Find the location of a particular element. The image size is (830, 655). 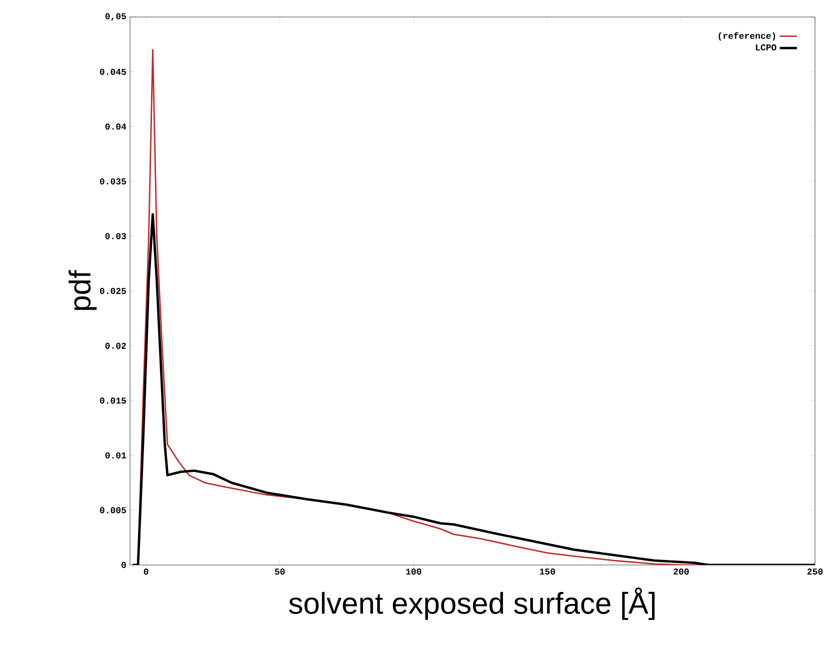

legend-label: LCPO is located at coordinates (766, 47).